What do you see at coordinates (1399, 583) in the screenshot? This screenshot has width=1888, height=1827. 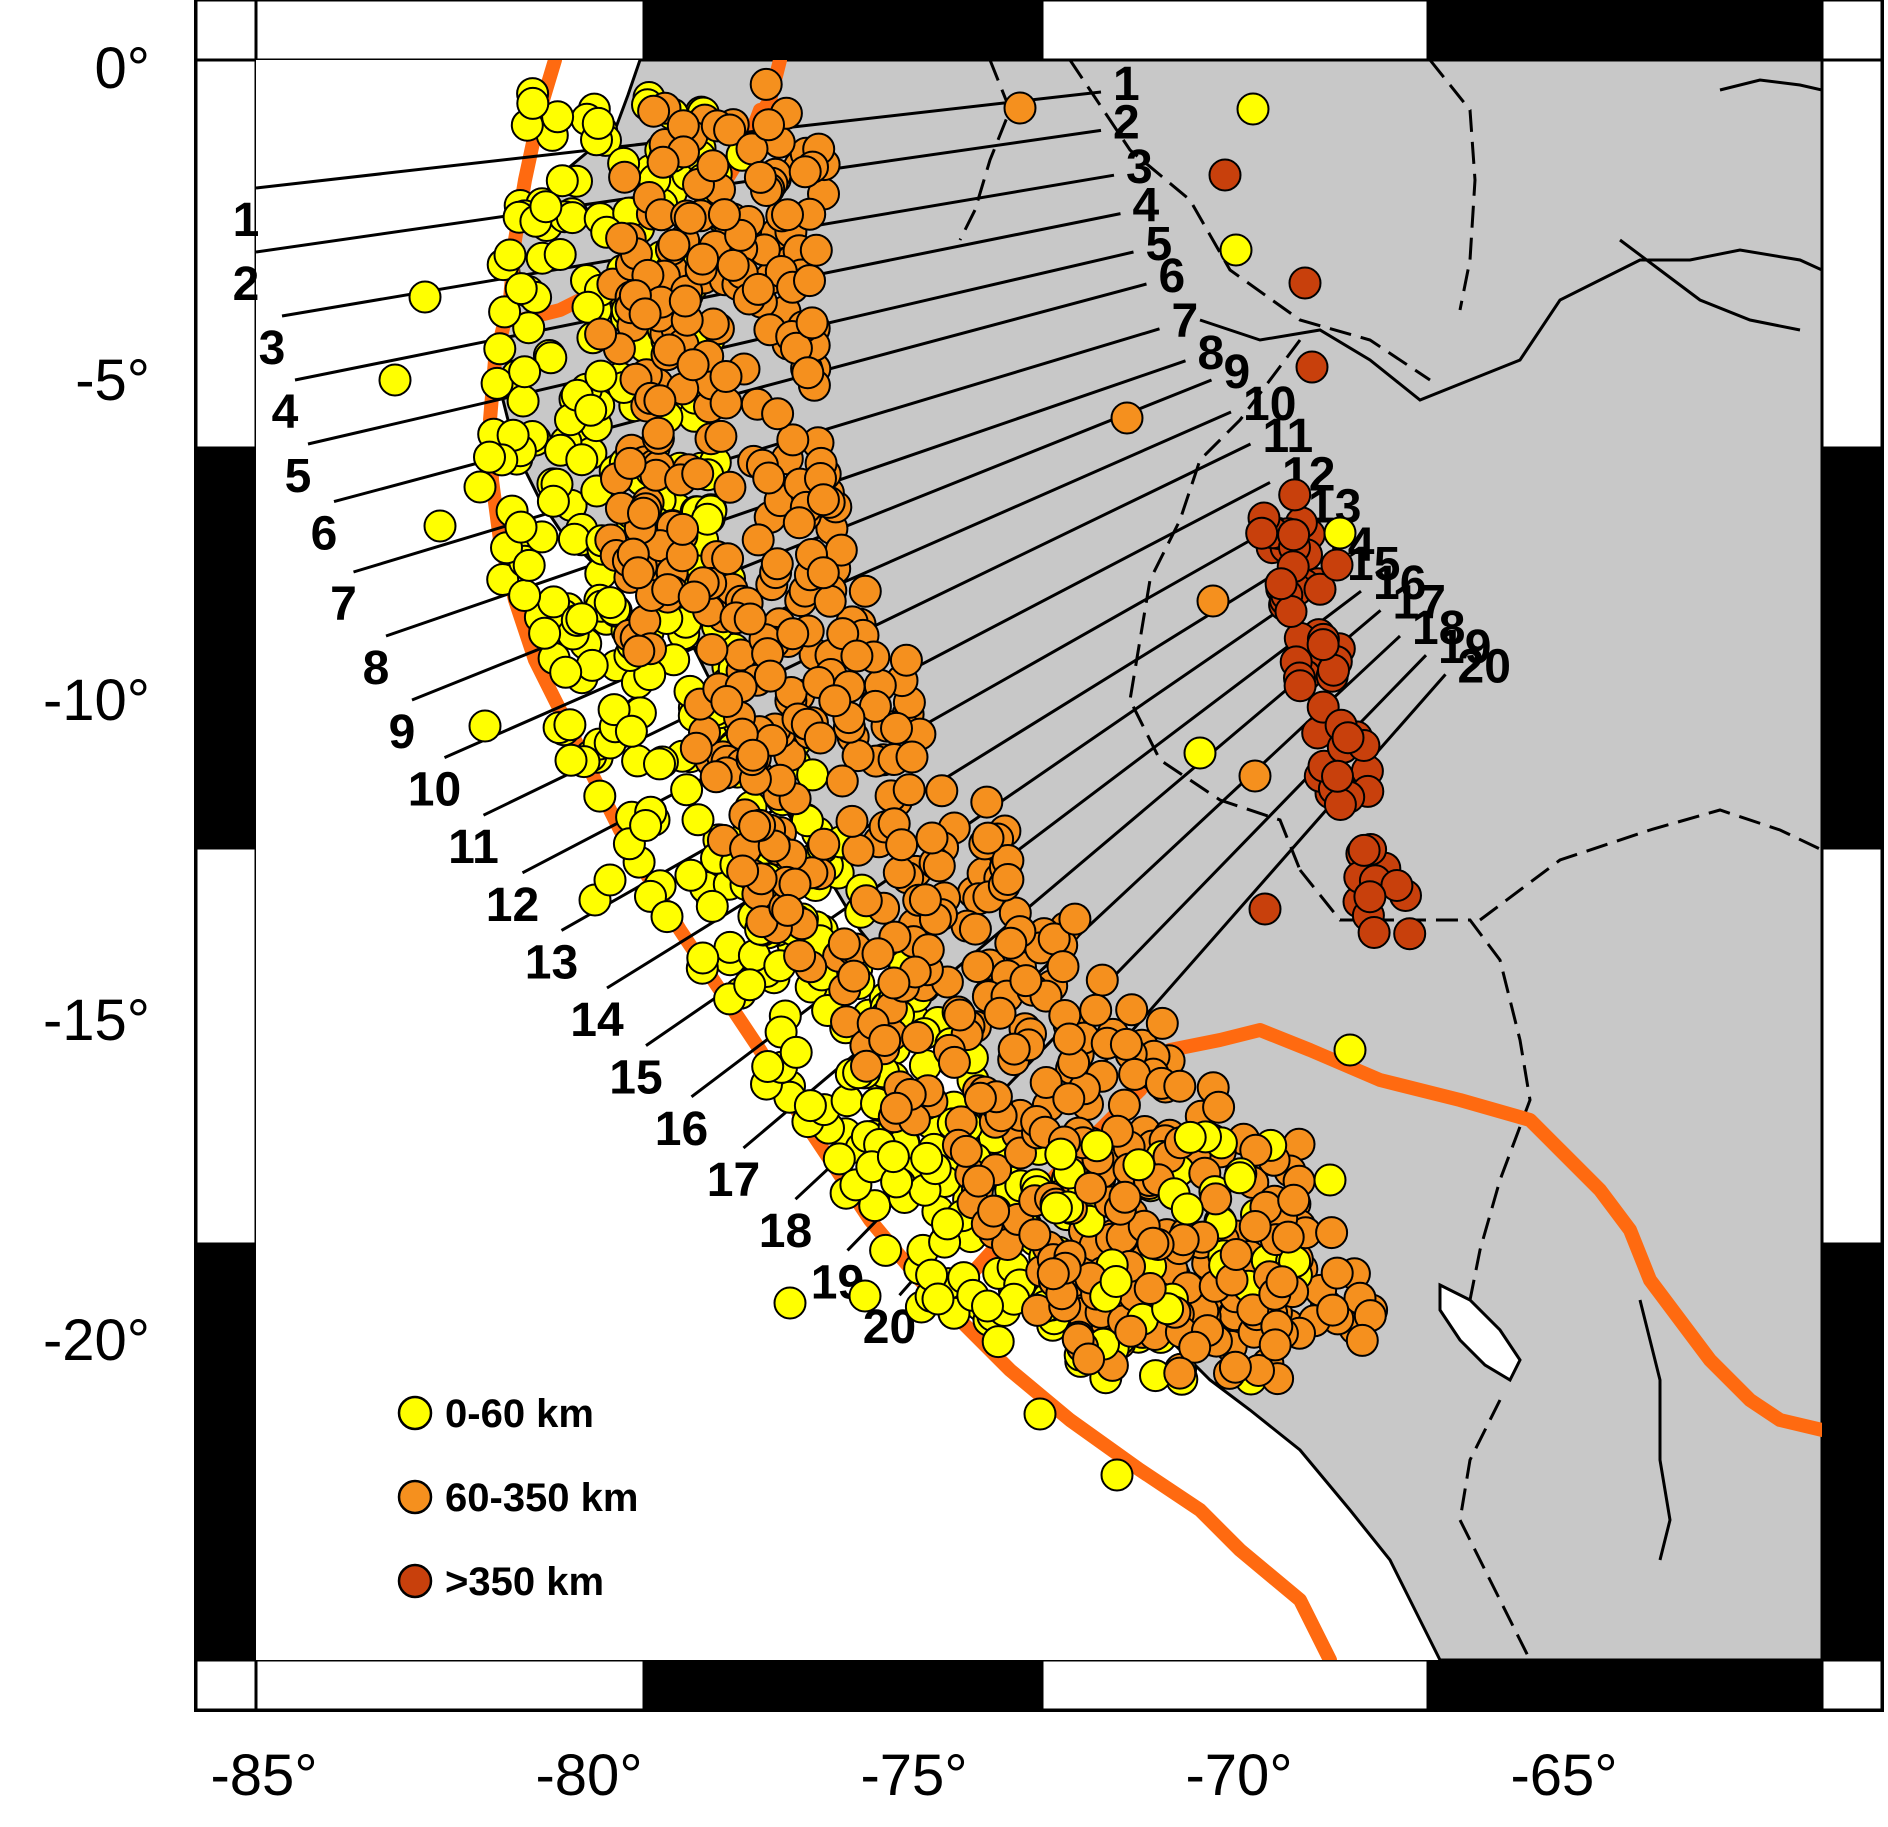 I see `profile-right-label-16: 16` at bounding box center [1399, 583].